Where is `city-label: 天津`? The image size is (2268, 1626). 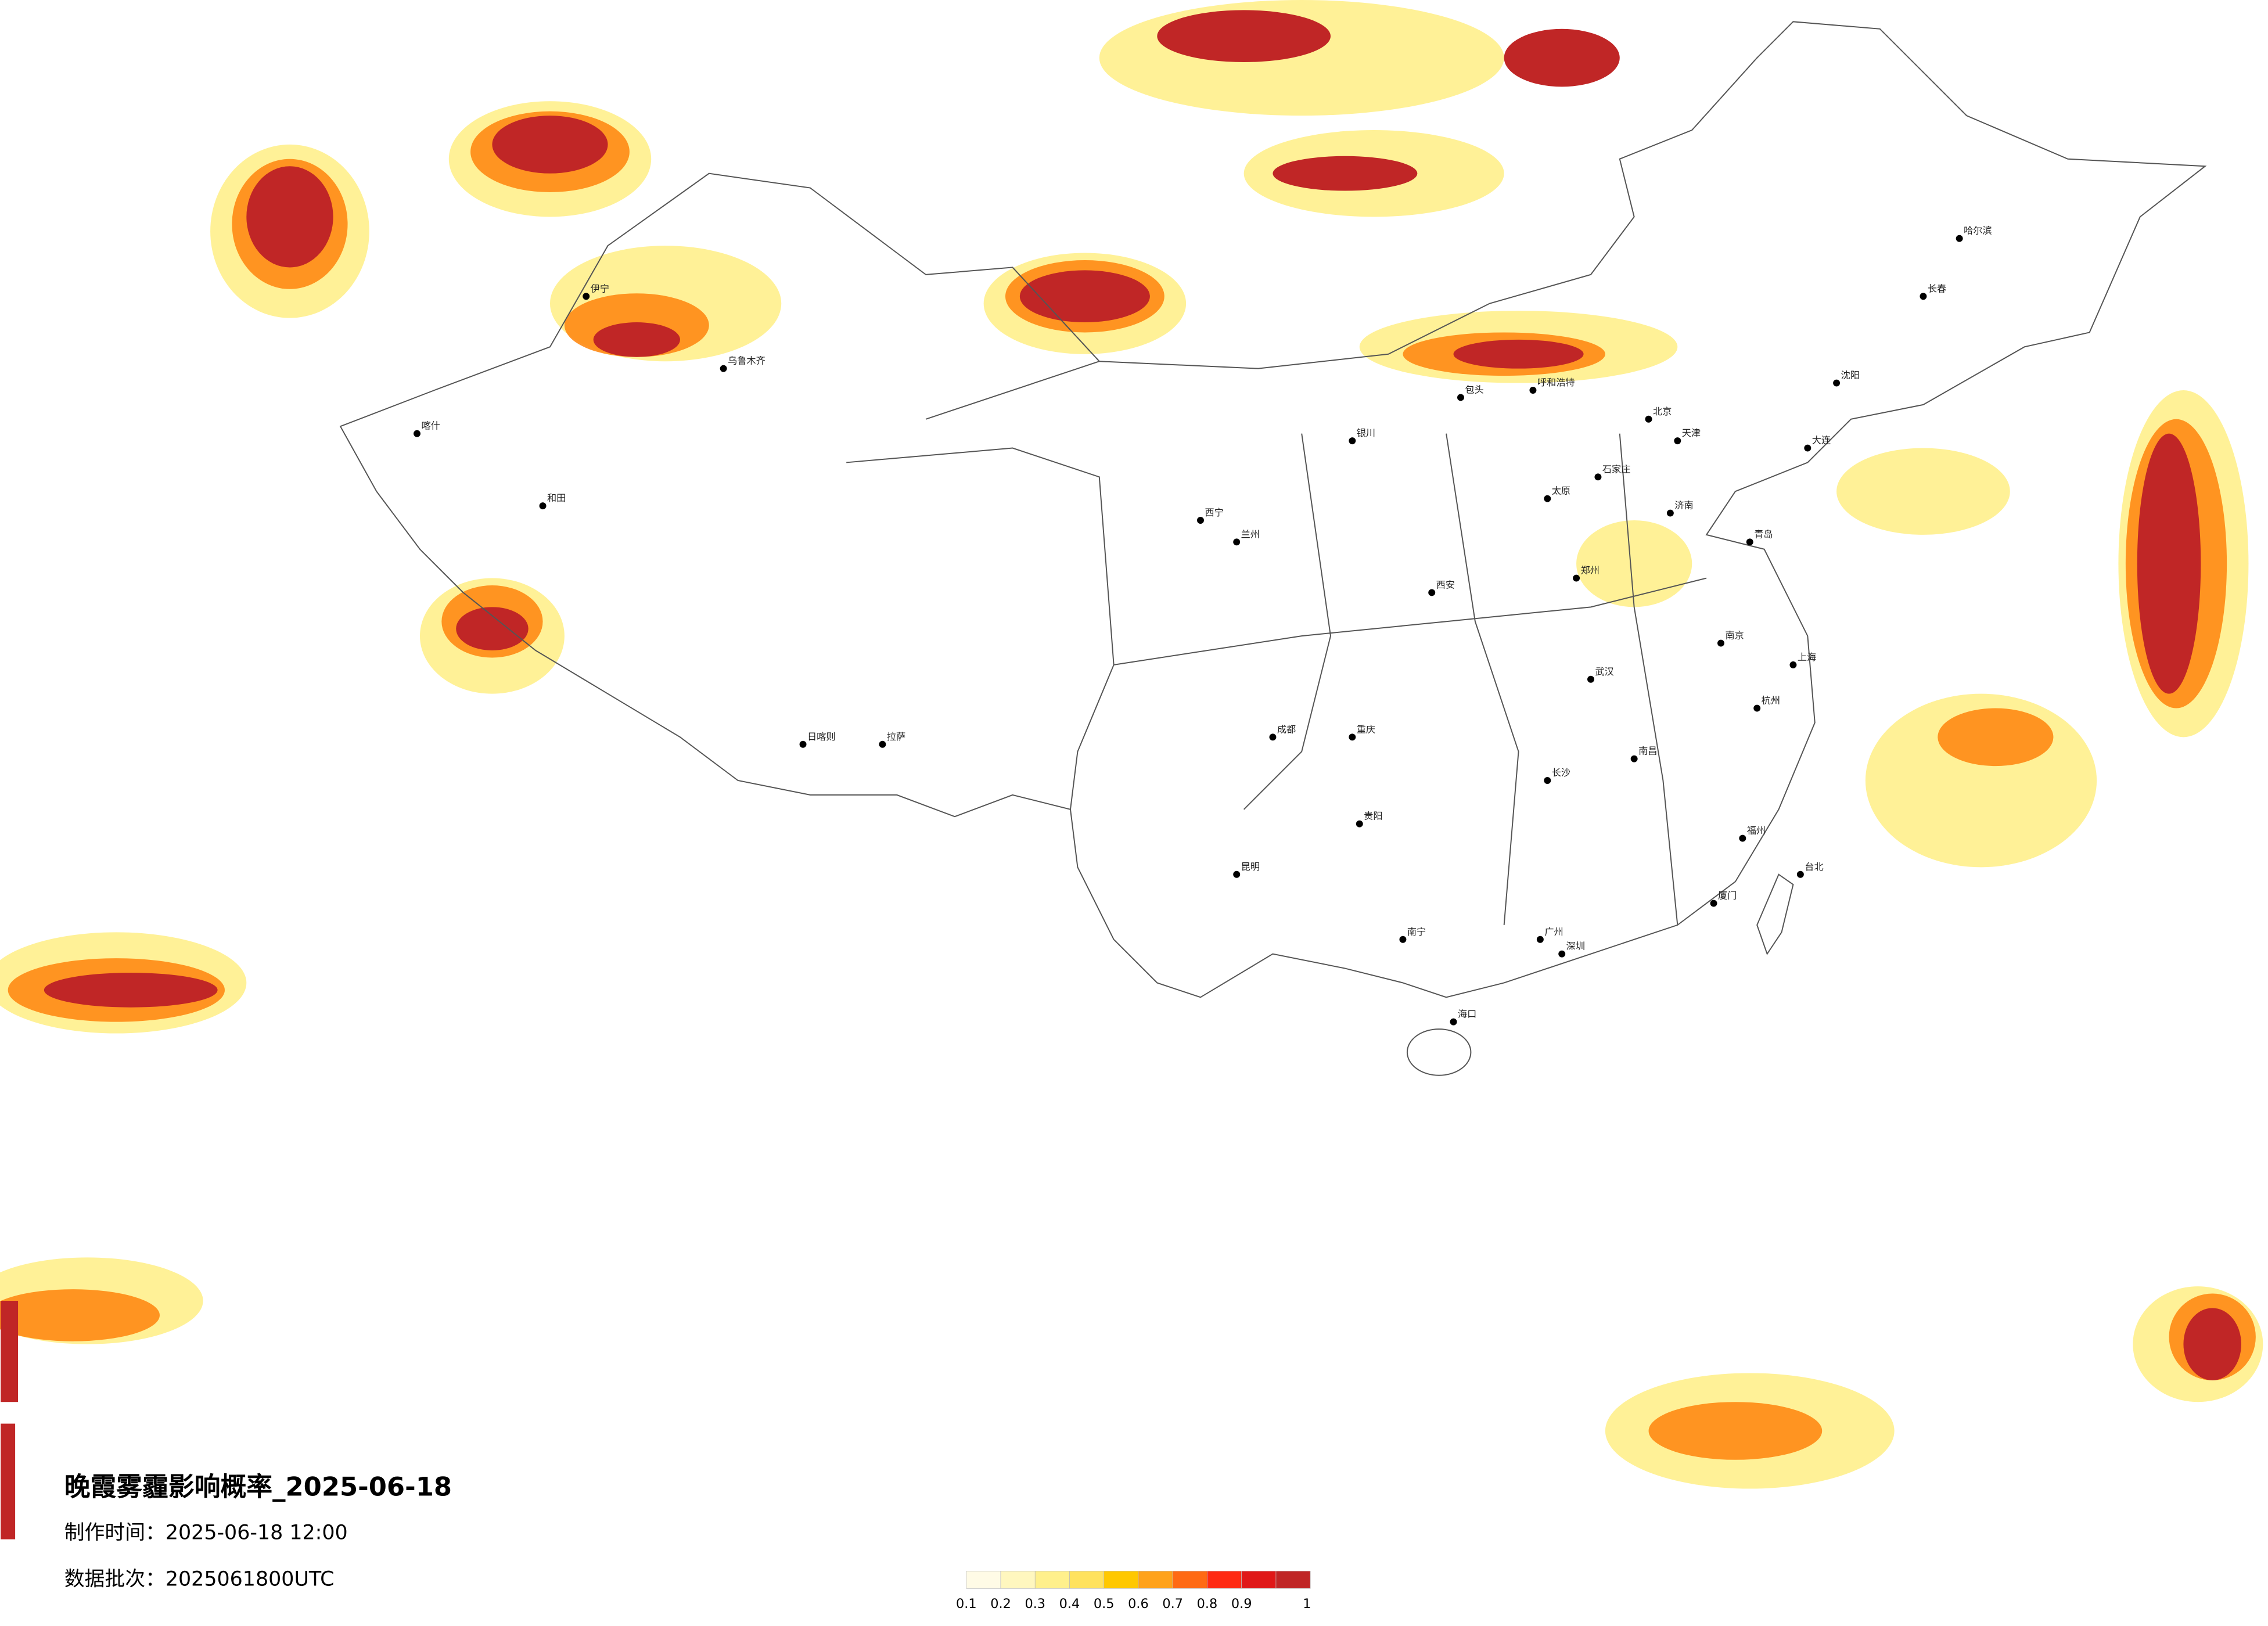
city-label: 天津 is located at coordinates (1691, 433).